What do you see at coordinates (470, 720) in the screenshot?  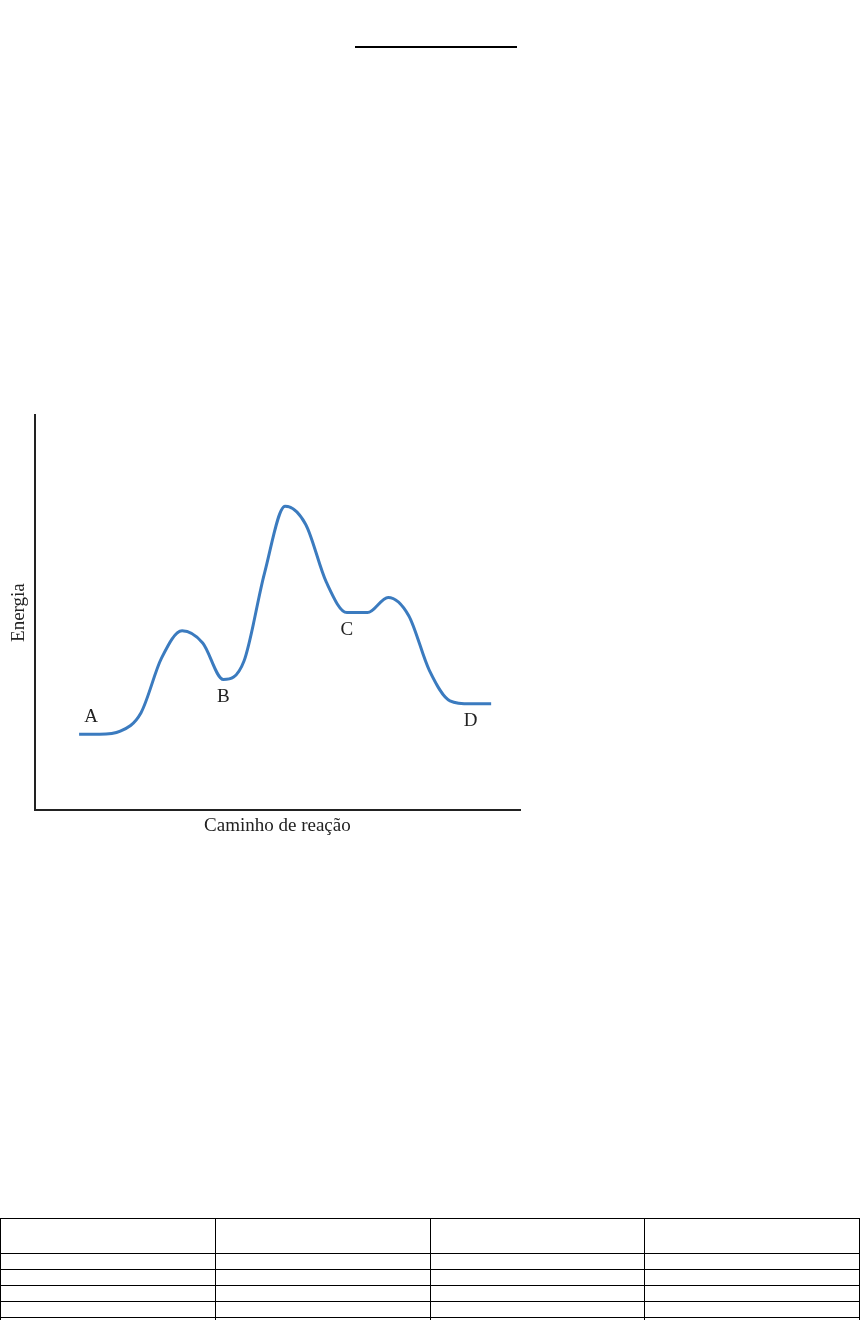 I see `annotation: D` at bounding box center [470, 720].